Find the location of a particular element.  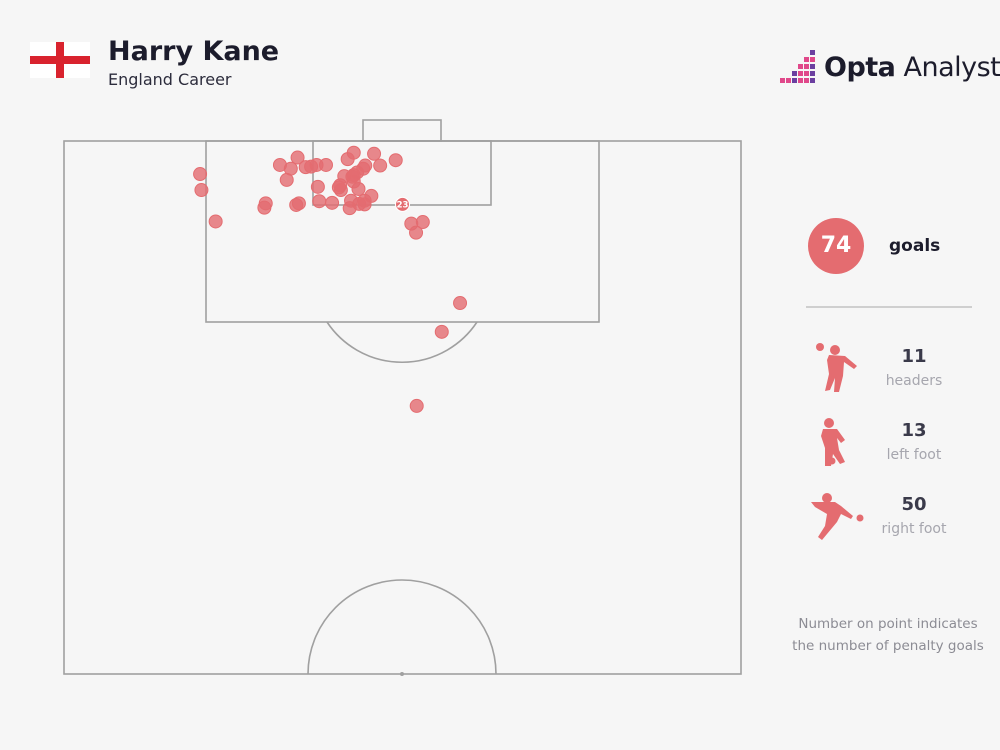

goals-total-badge: 74 is located at coordinates (836, 246).